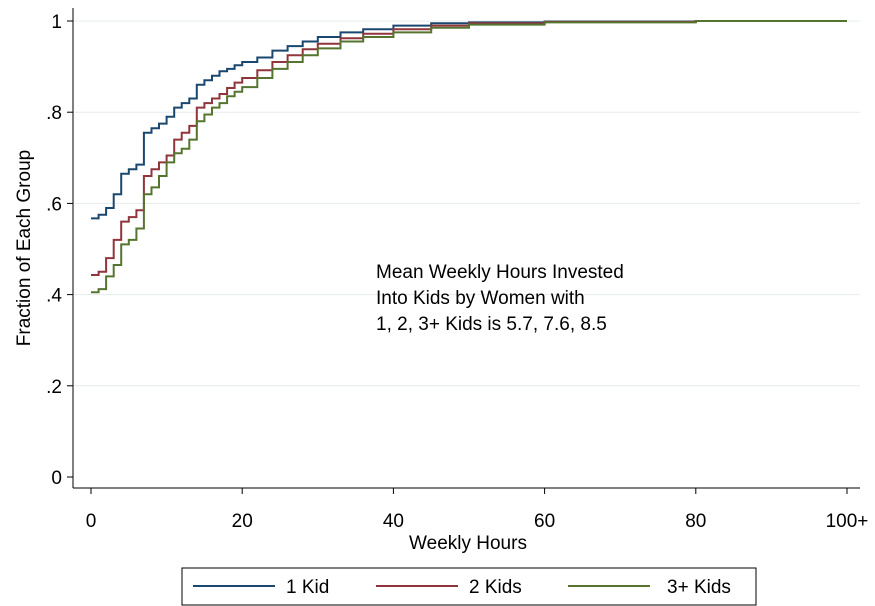 The height and width of the screenshot is (606, 875). Describe the element at coordinates (699, 587) in the screenshot. I see `legend-label-3plus-kids: 3+ Kids` at that location.